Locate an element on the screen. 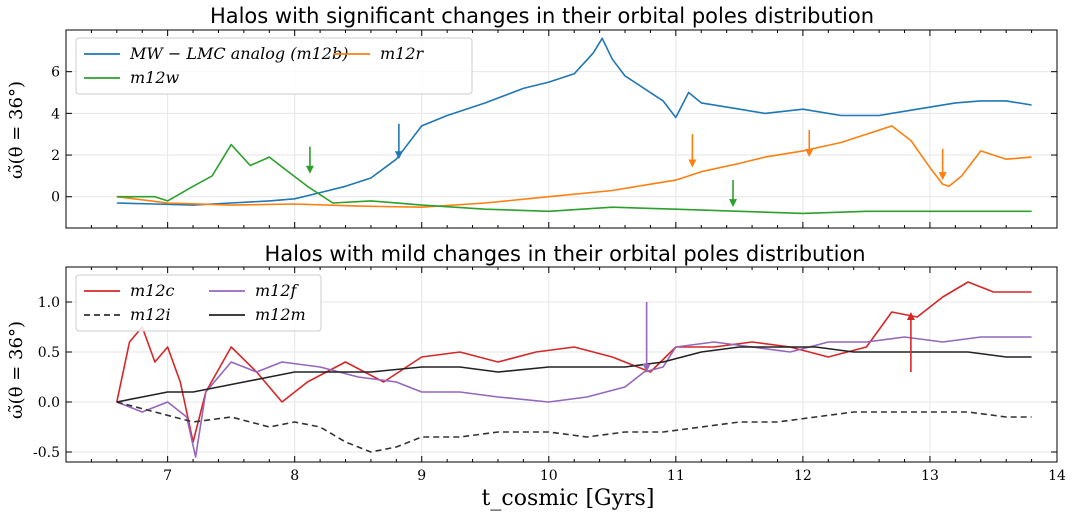  x-tick-label: 7 is located at coordinates (167, 476).